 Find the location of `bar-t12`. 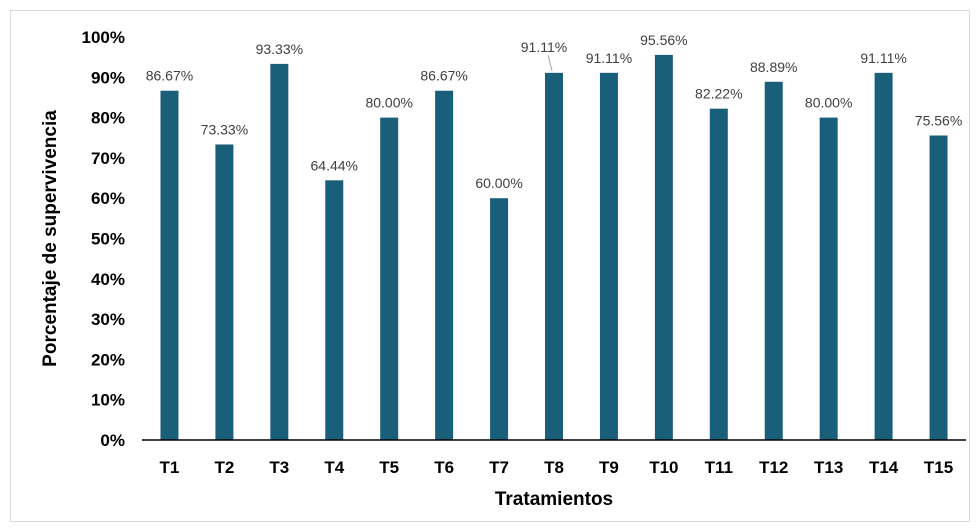

bar-t12 is located at coordinates (773, 260).